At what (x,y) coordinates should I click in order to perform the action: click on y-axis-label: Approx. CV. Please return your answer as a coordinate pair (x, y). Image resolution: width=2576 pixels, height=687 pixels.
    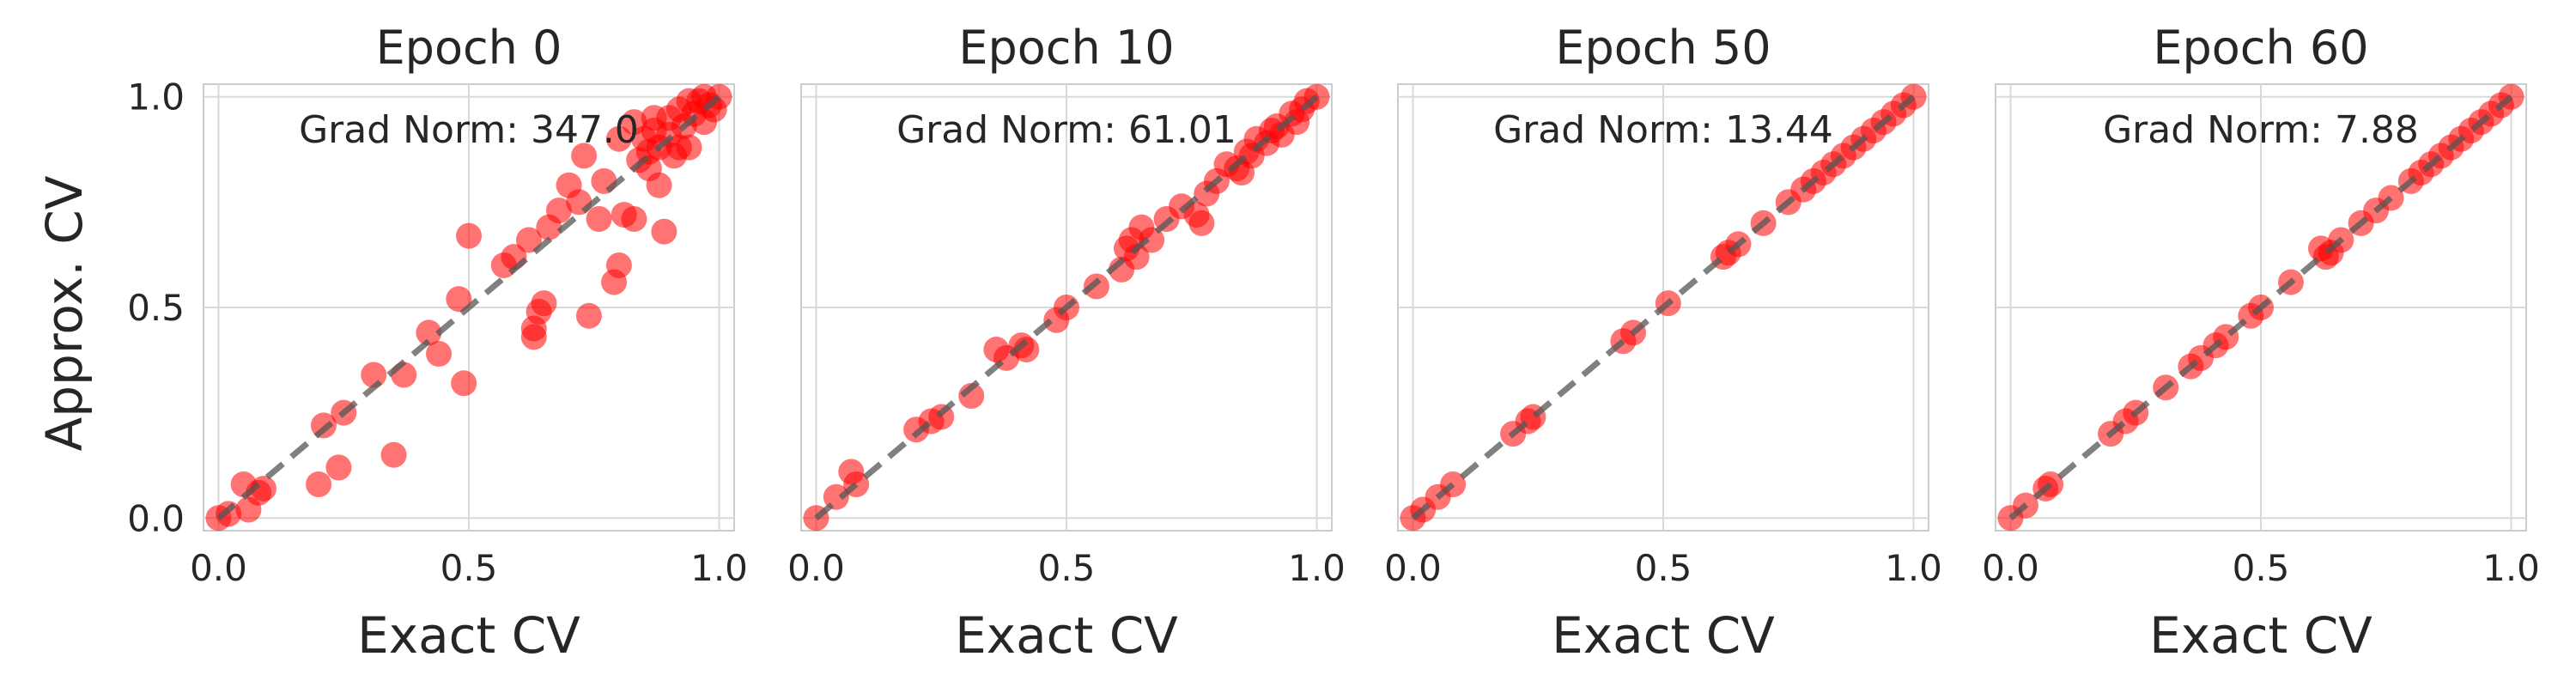
    Looking at the image, I should click on (64, 313).